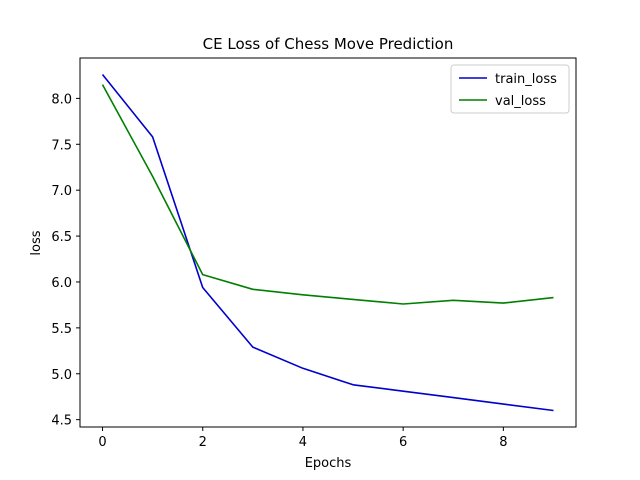 The image size is (640, 480). I want to click on y-tick-label: 5.5, so click(61, 329).